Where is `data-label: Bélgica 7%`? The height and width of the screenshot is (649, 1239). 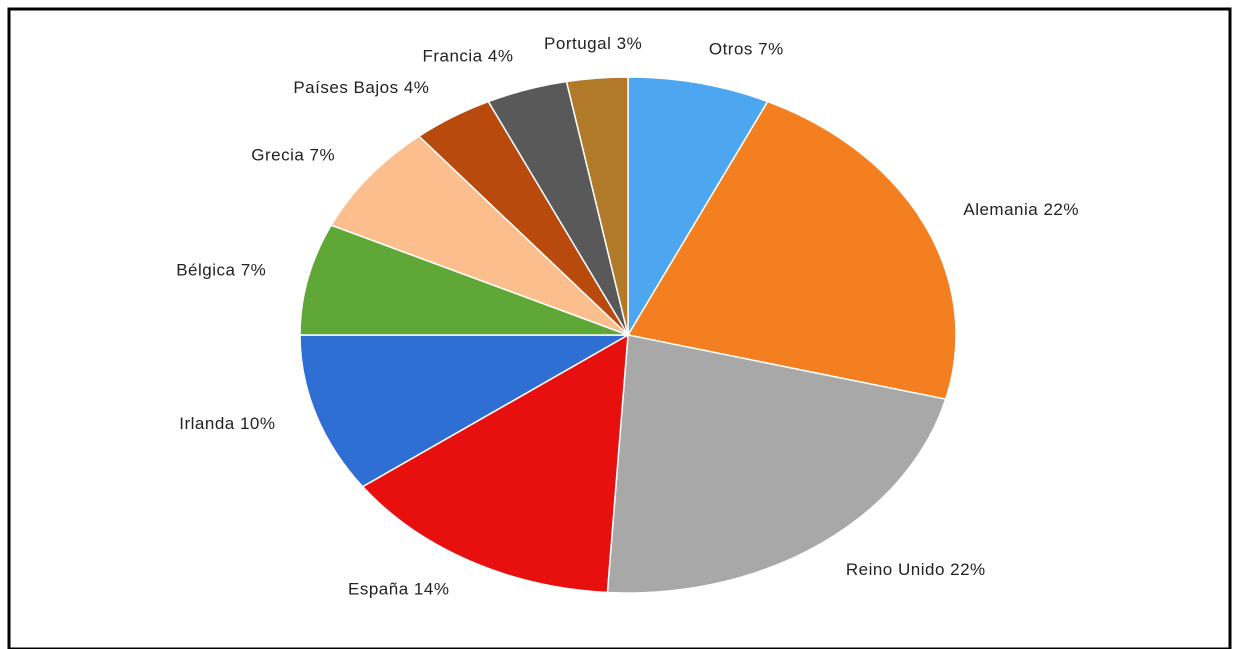
data-label: Bélgica 7% is located at coordinates (221, 270).